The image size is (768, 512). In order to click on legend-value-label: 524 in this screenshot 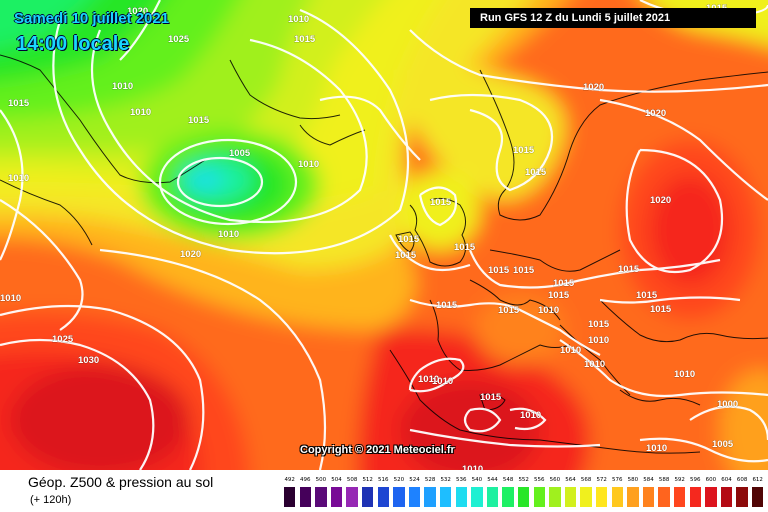, I will do `click(414, 480)`.